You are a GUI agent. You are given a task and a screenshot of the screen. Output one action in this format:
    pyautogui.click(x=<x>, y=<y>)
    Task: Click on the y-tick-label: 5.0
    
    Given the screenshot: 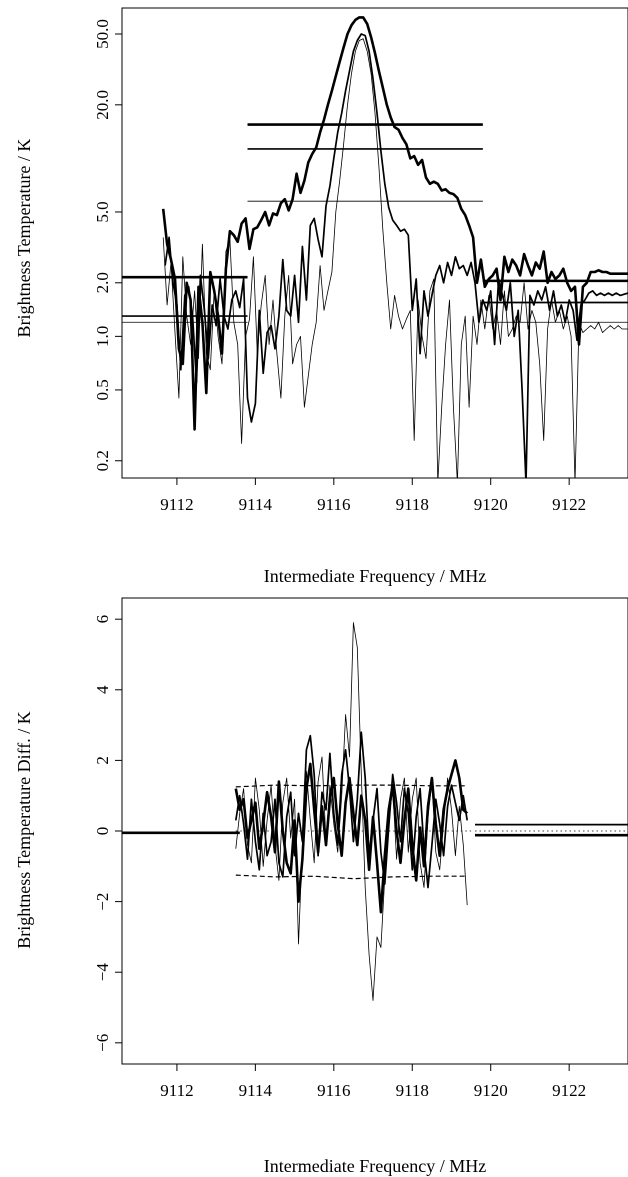 What is the action you would take?
    pyautogui.click(x=102, y=211)
    